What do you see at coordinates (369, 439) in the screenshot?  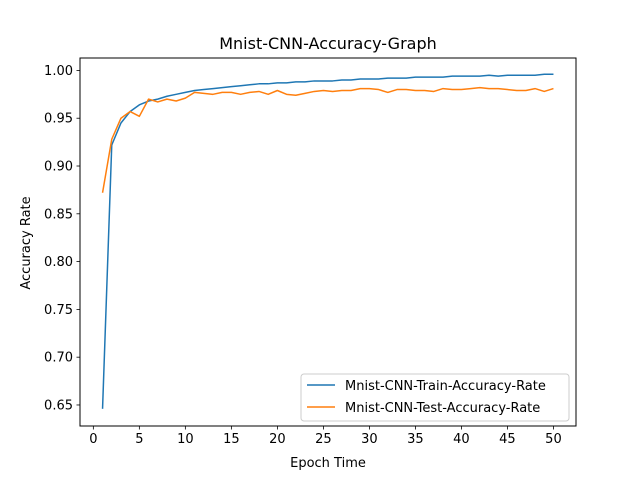 I see `x-tick-label: 30` at bounding box center [369, 439].